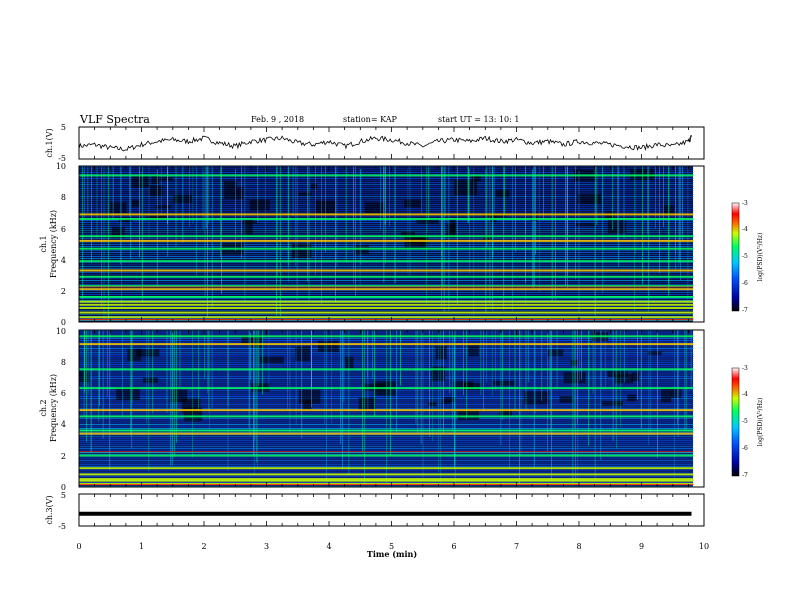 This screenshot has height=612, width=792. Describe the element at coordinates (745, 283) in the screenshot. I see `ch1-cb-tick-m6: -6` at that location.